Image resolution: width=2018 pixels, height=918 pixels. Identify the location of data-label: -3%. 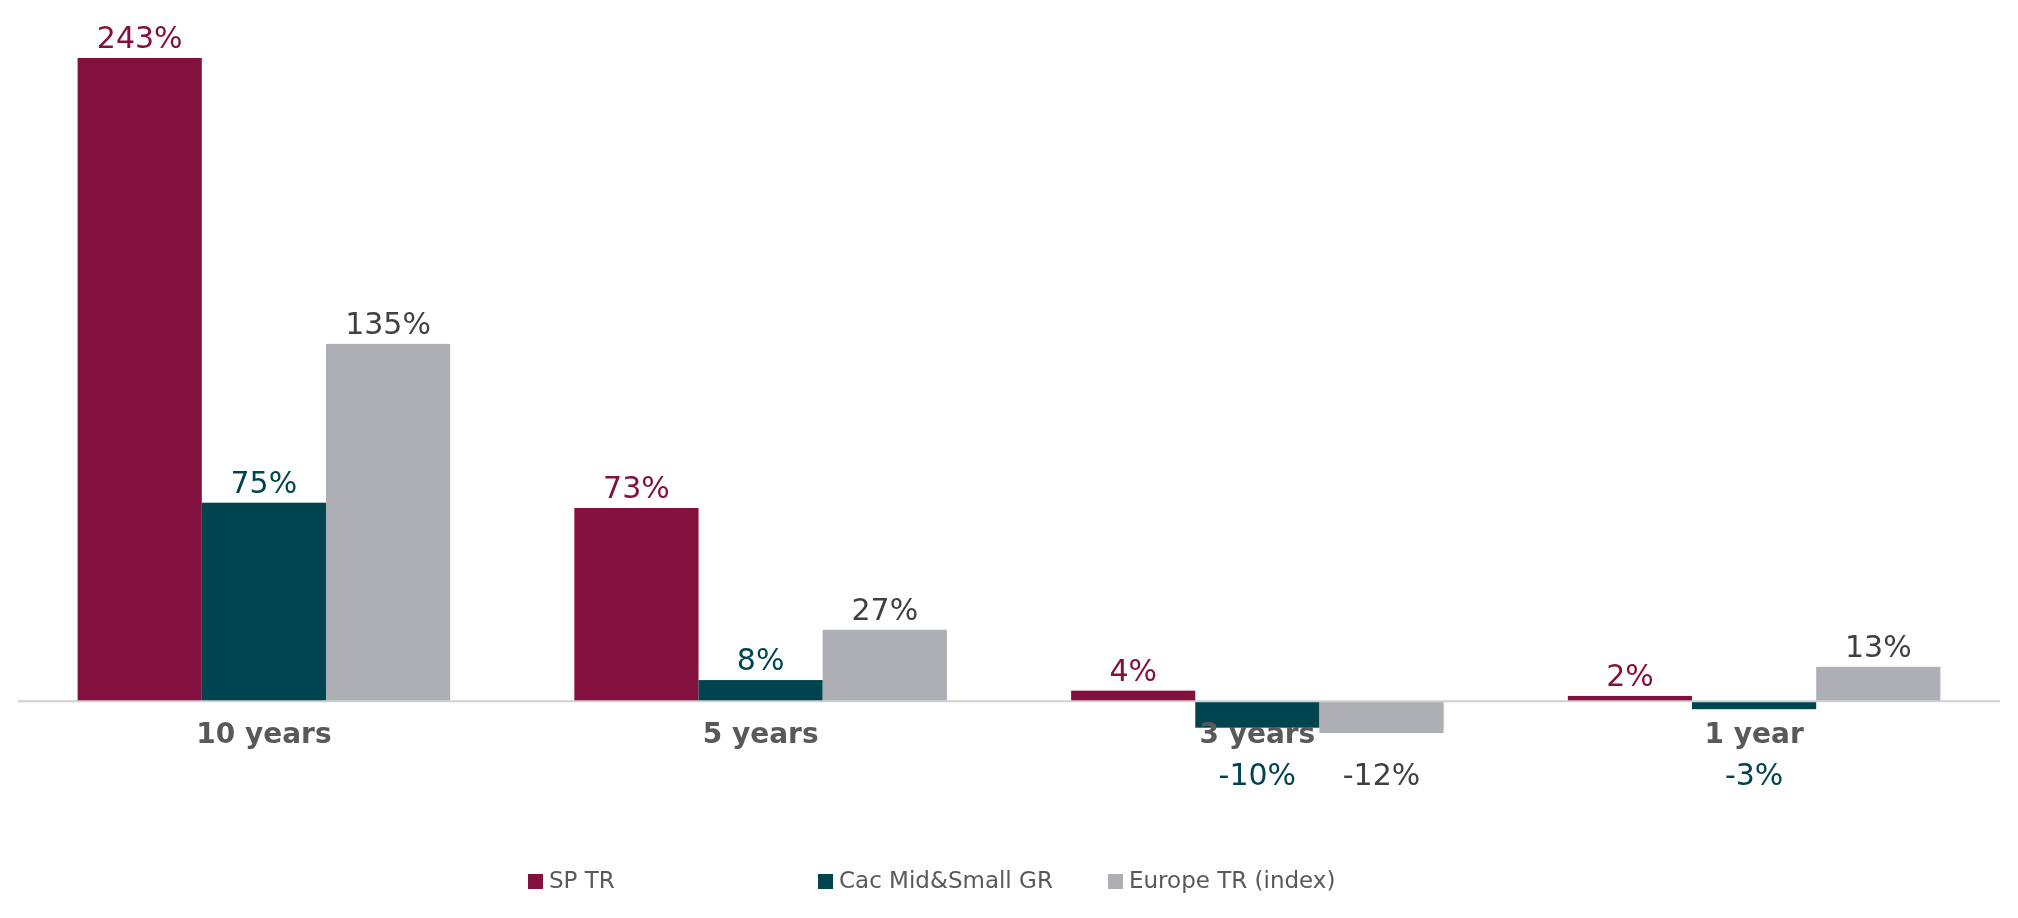
(1754, 775).